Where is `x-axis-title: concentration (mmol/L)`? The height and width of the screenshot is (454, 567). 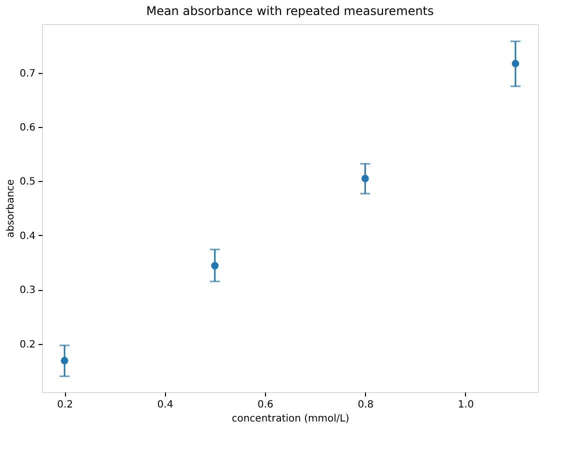 x-axis-title: concentration (mmol/L) is located at coordinates (291, 419).